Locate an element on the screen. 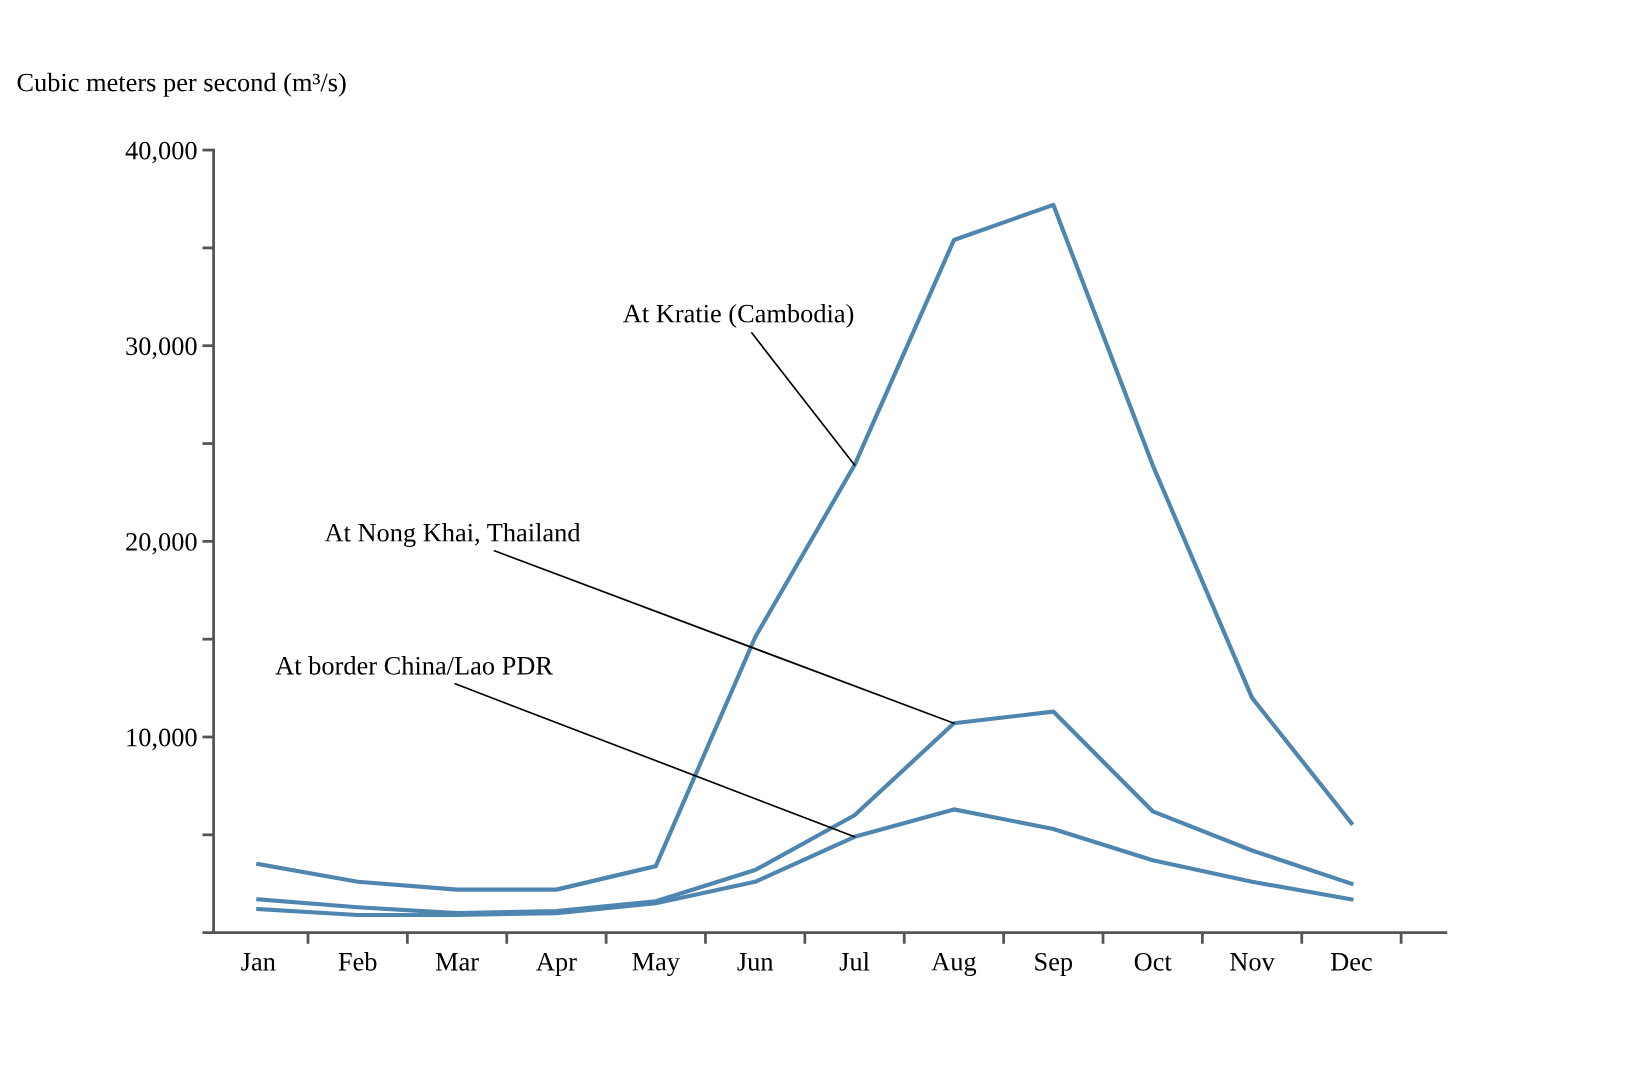 This screenshot has height=1072, width=1643. x-tick-label: Mar is located at coordinates (457, 962).